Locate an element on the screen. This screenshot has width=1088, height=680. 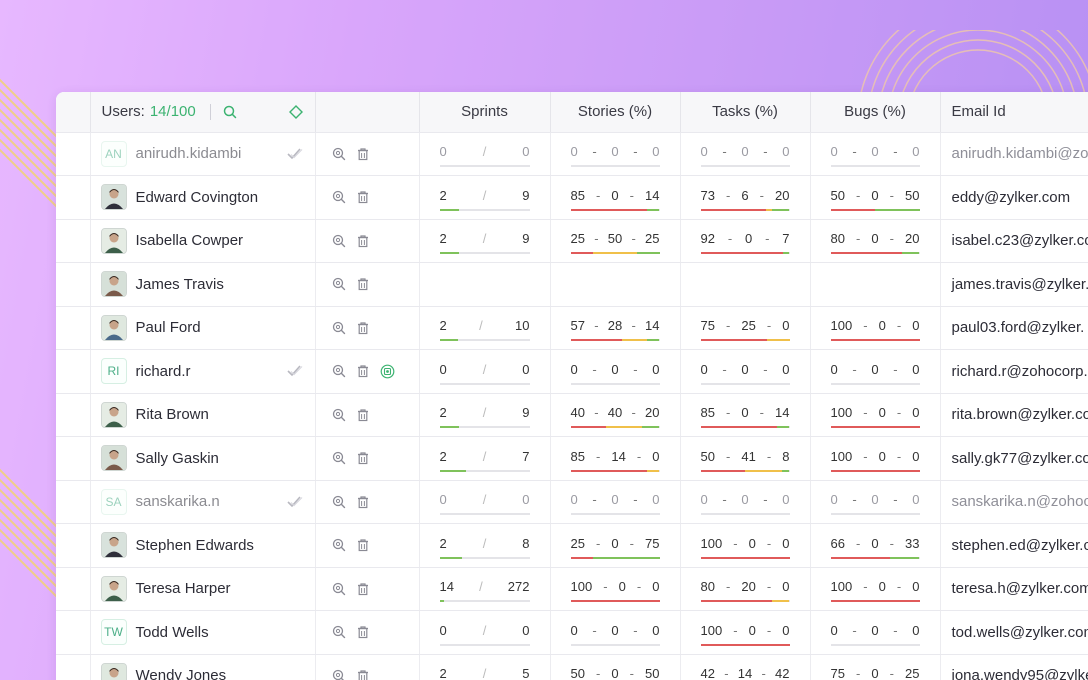
bugs-column-header: Bugs (%) is located at coordinates (875, 112).